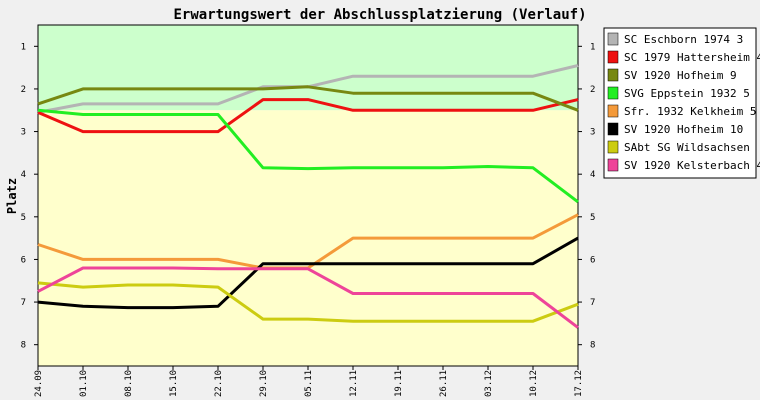 The height and width of the screenshot is (400, 760). I want to click on x-tick-label: 17.12, so click(579, 383).